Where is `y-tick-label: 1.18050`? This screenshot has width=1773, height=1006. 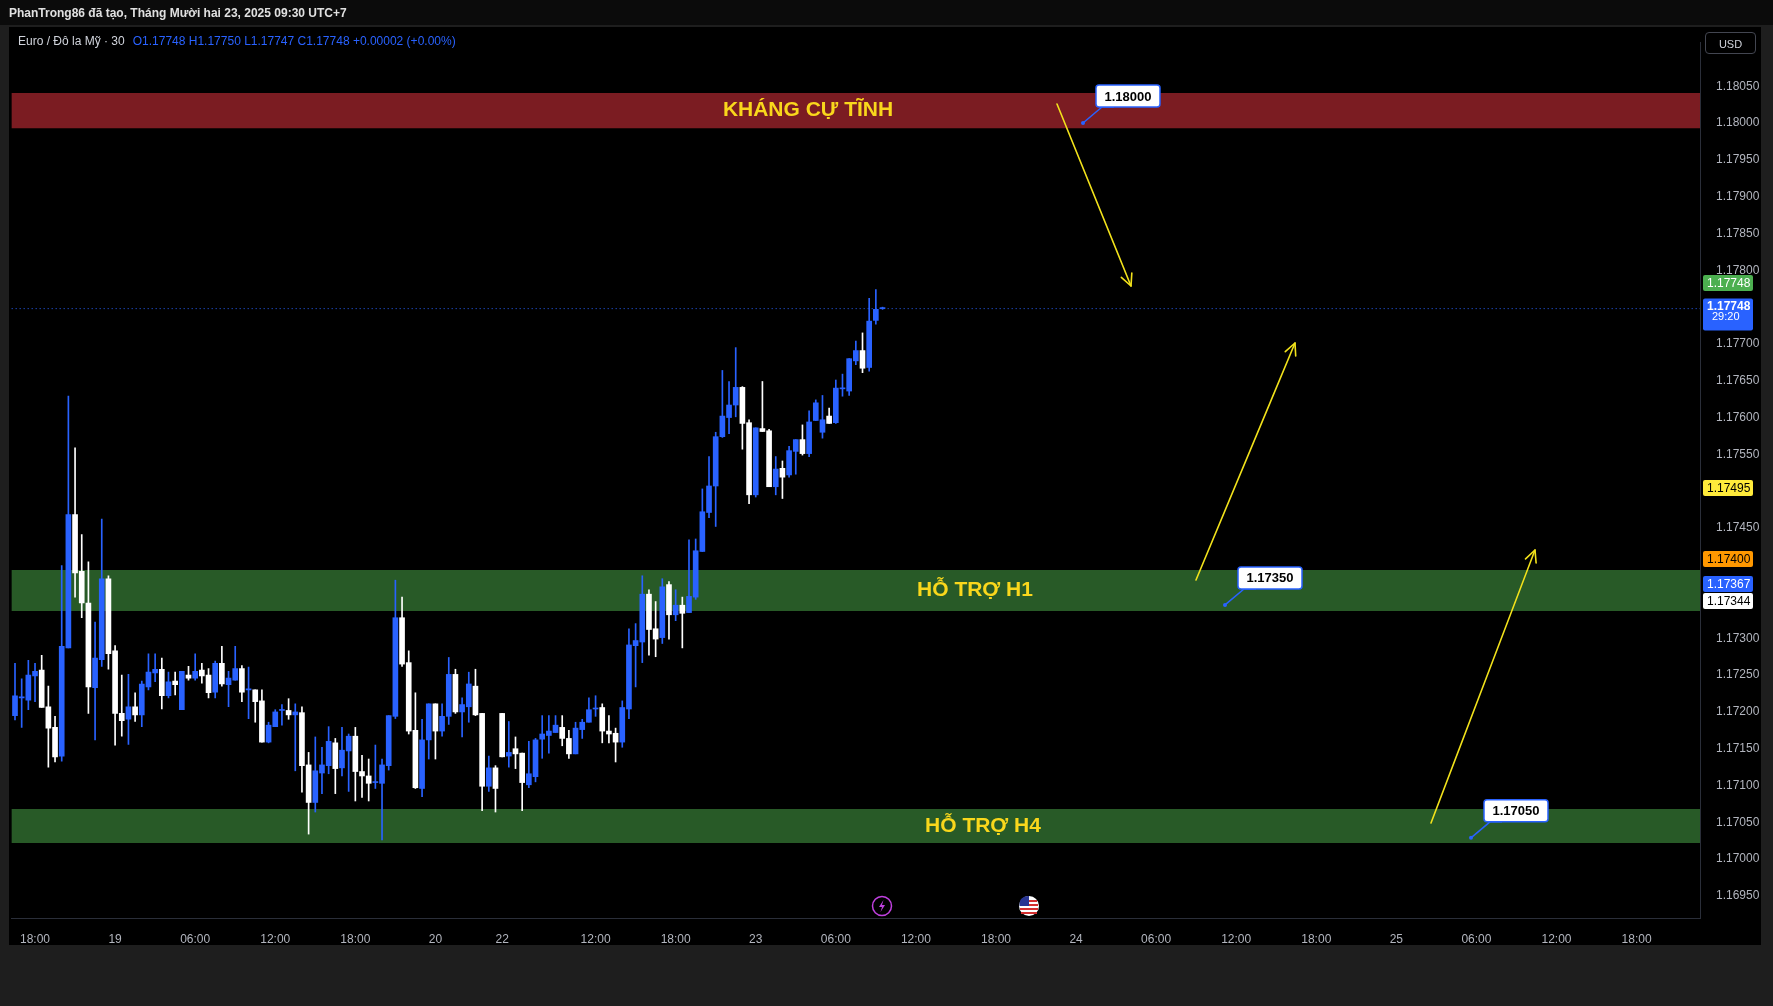
y-tick-label: 1.18050 is located at coordinates (1738, 85).